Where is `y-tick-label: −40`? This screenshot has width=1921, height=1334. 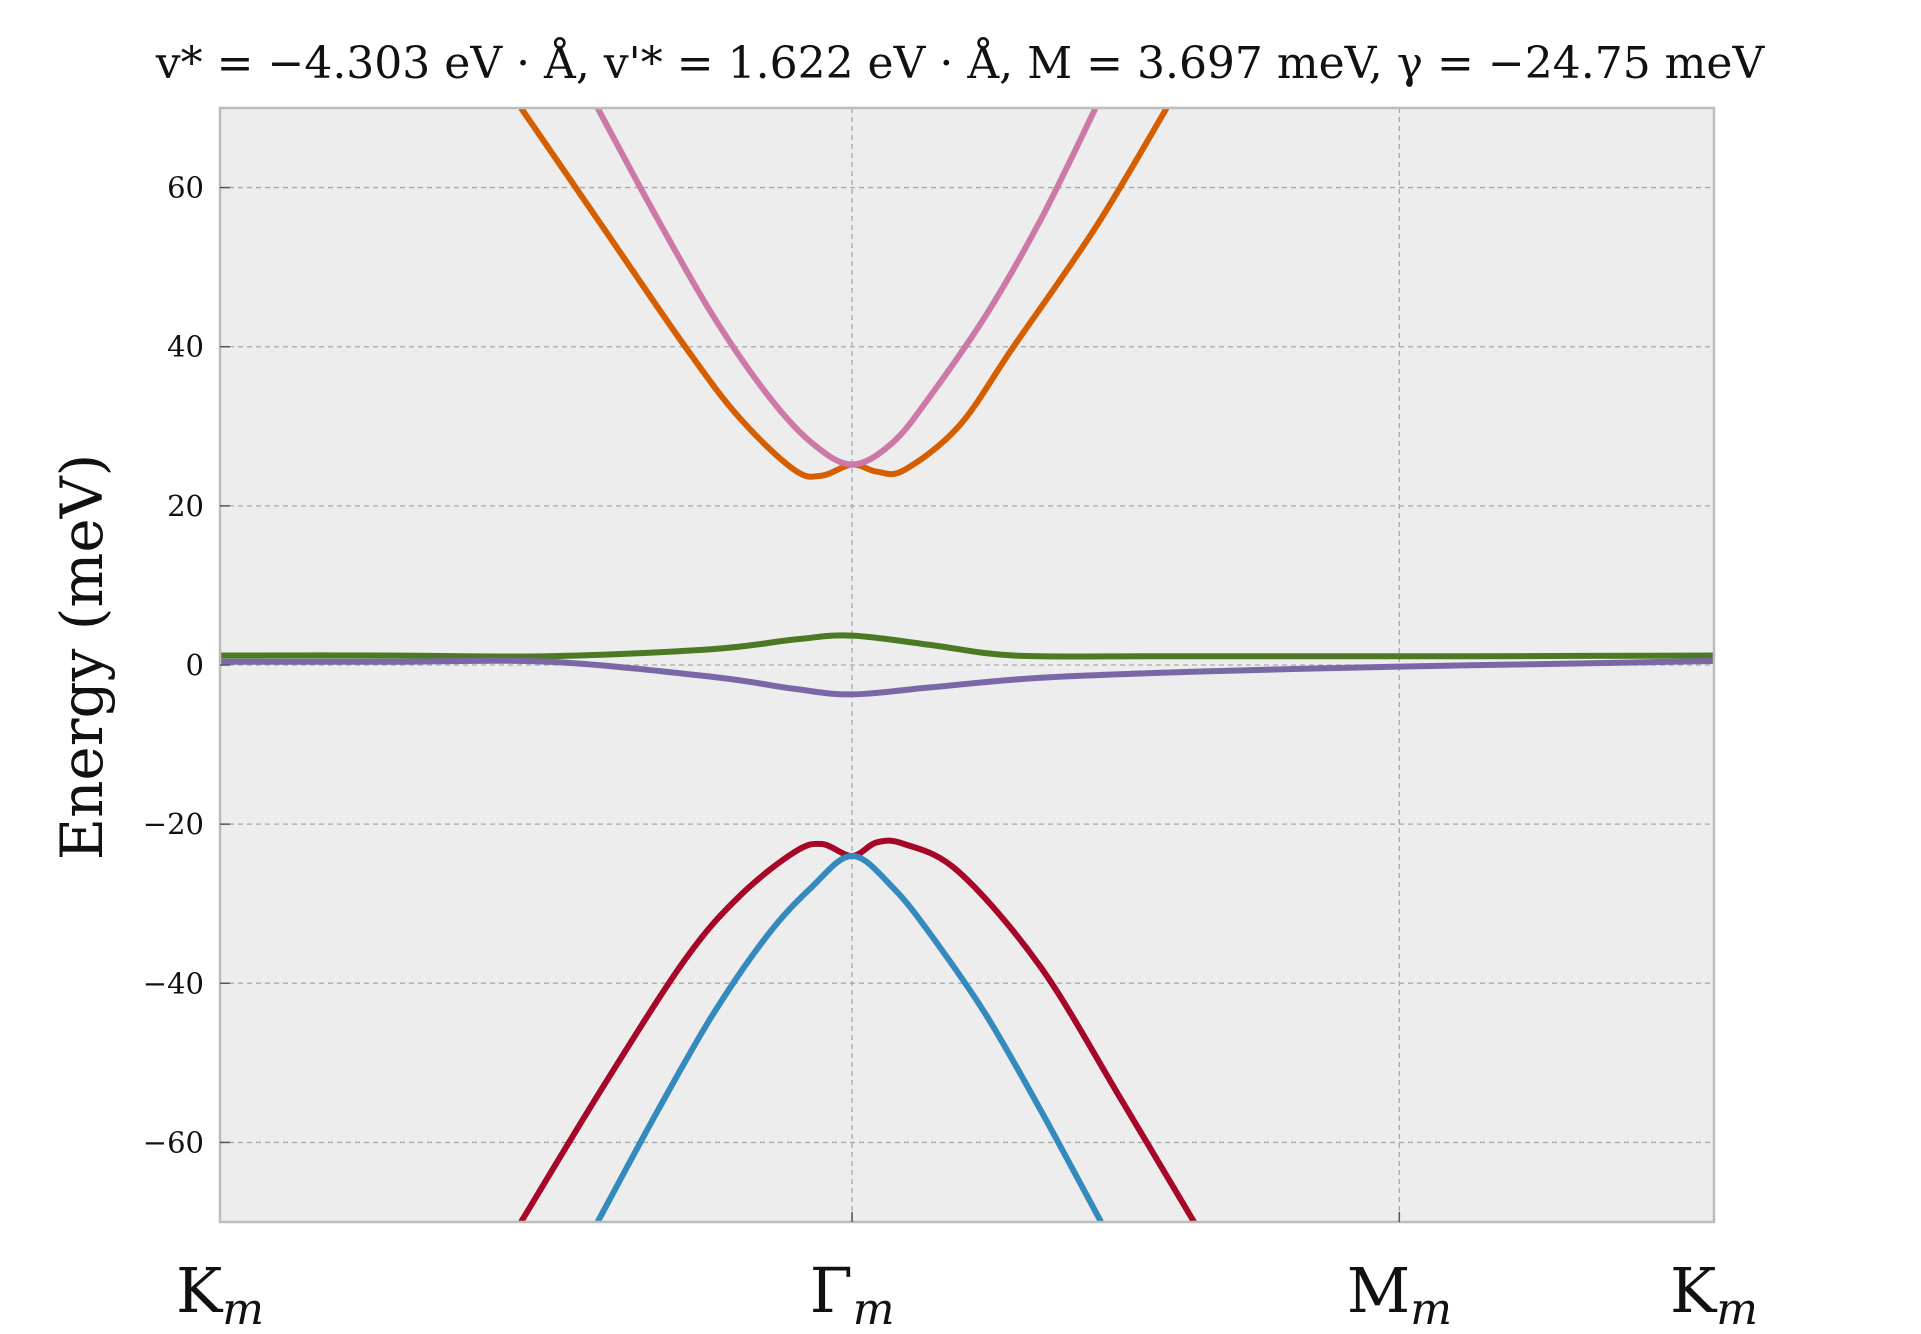
y-tick-label: −40 is located at coordinates (173, 983).